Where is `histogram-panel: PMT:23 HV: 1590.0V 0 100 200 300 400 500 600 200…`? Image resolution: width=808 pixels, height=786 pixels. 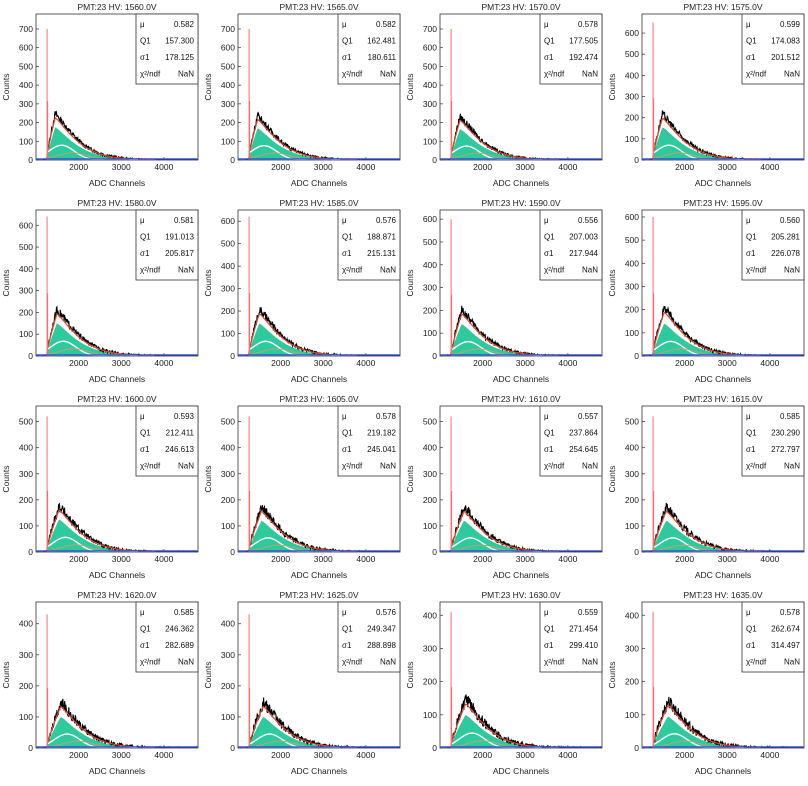
histogram-panel: PMT:23 HV: 1590.0V 0 100 200 300 400 500 600 200… is located at coordinates (505, 294).